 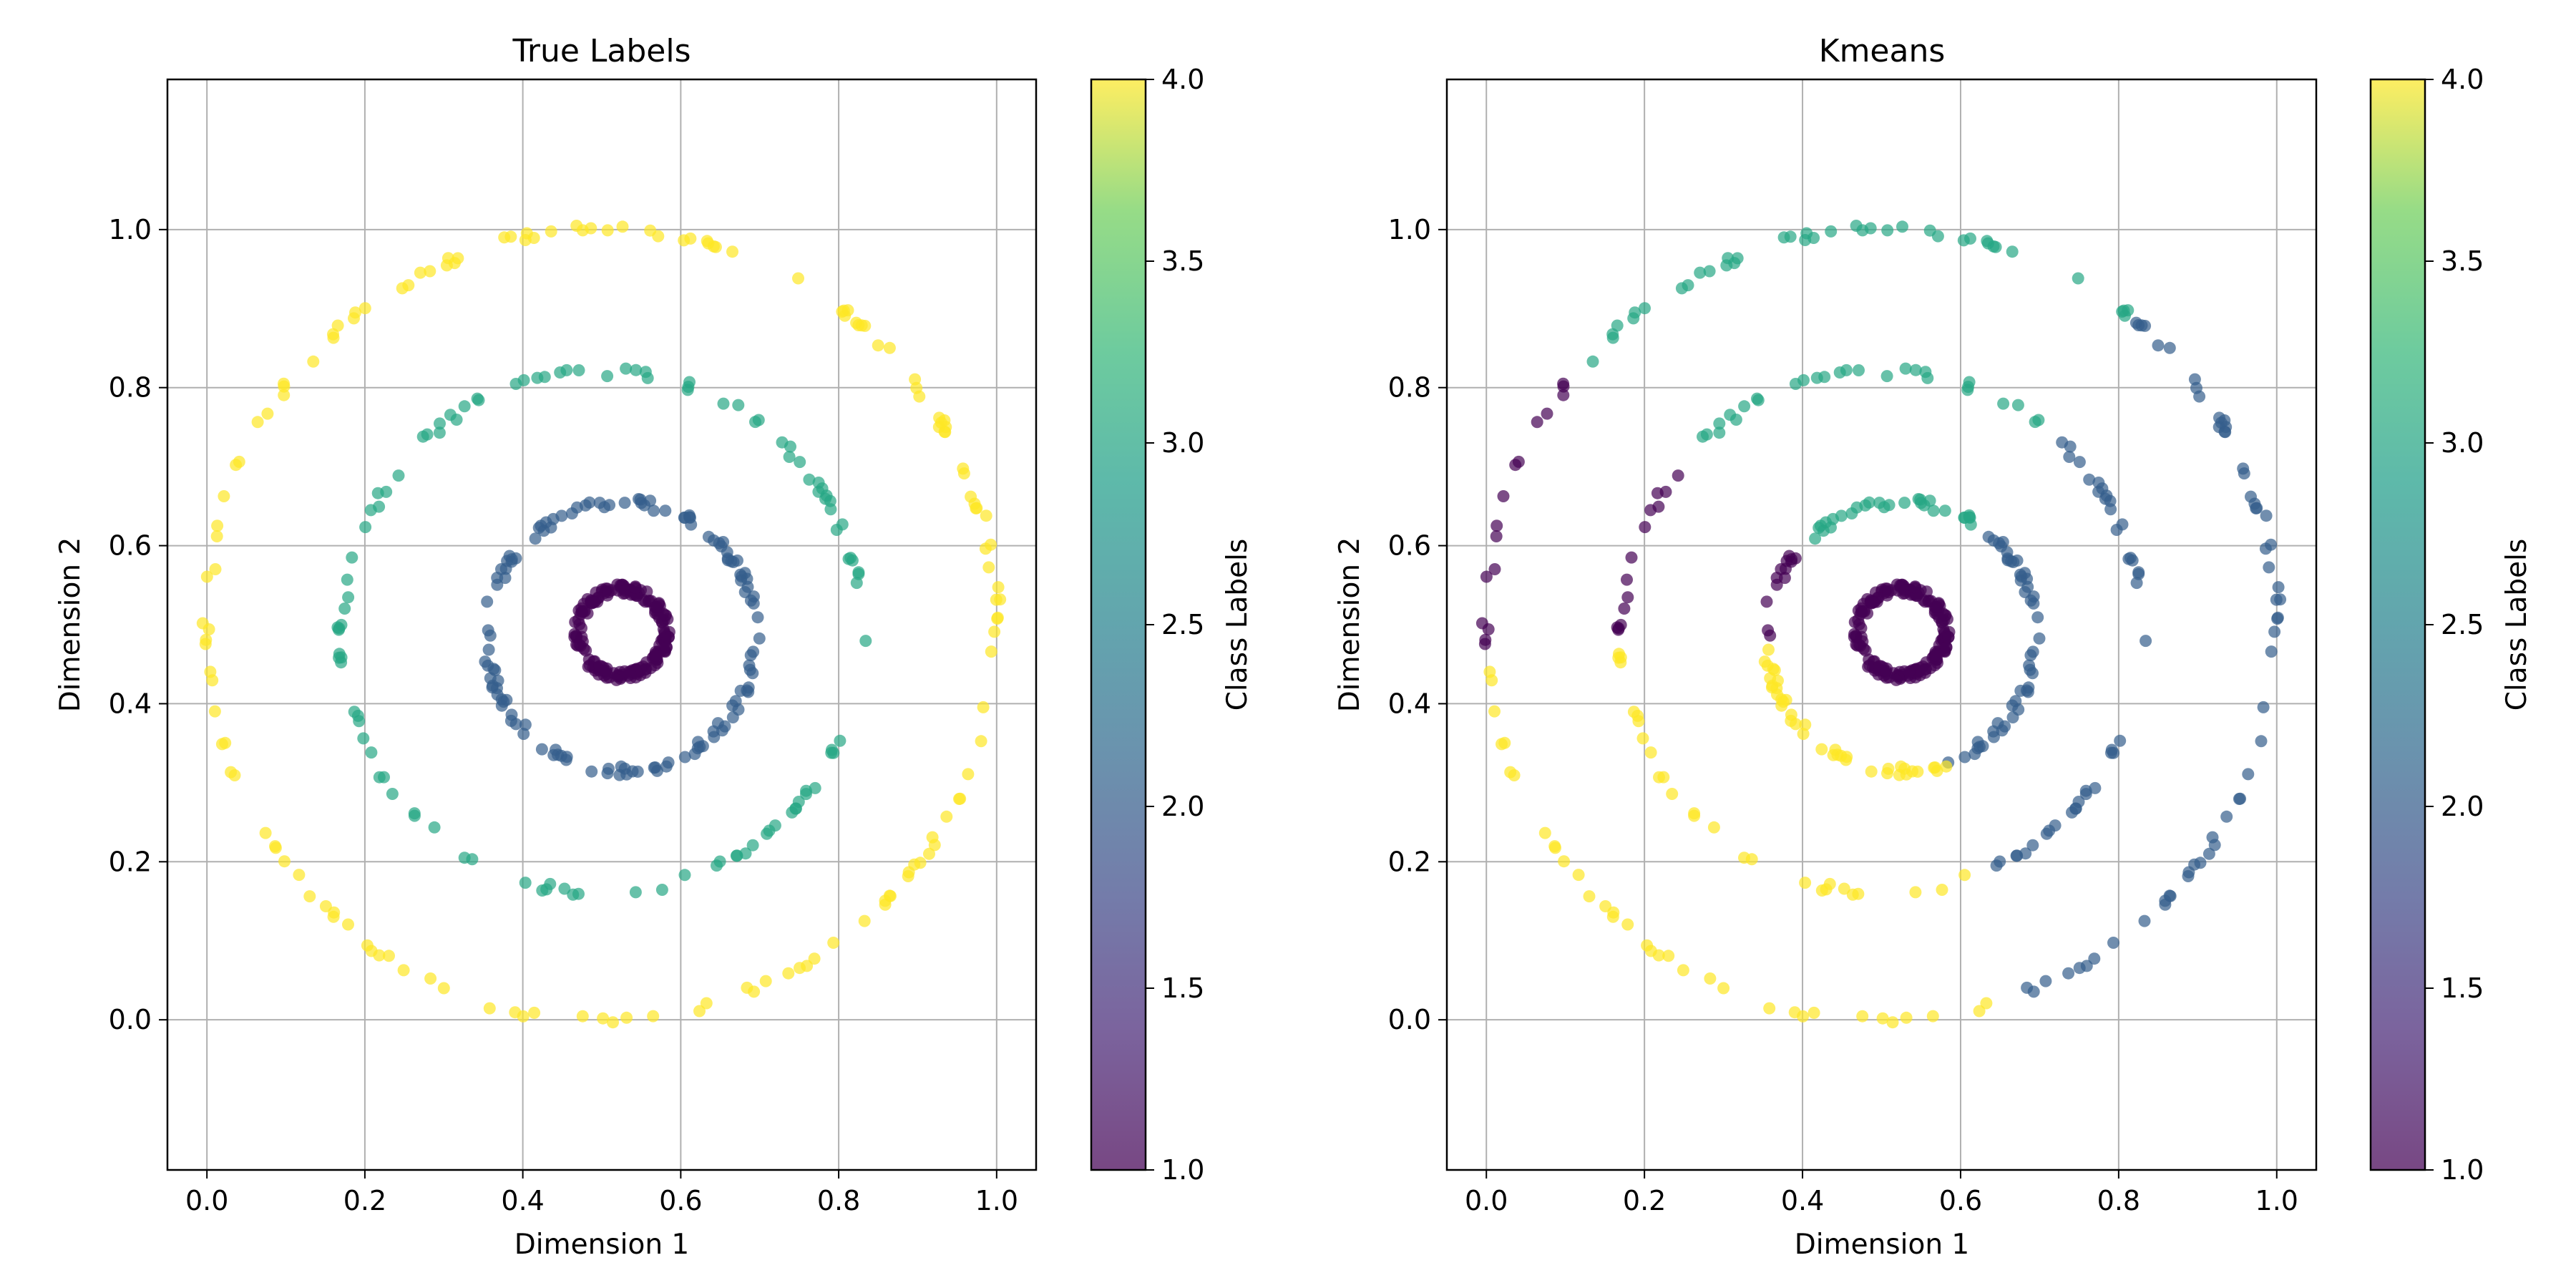 I want to click on y-tick-label: 0.4, so click(x=130, y=703).